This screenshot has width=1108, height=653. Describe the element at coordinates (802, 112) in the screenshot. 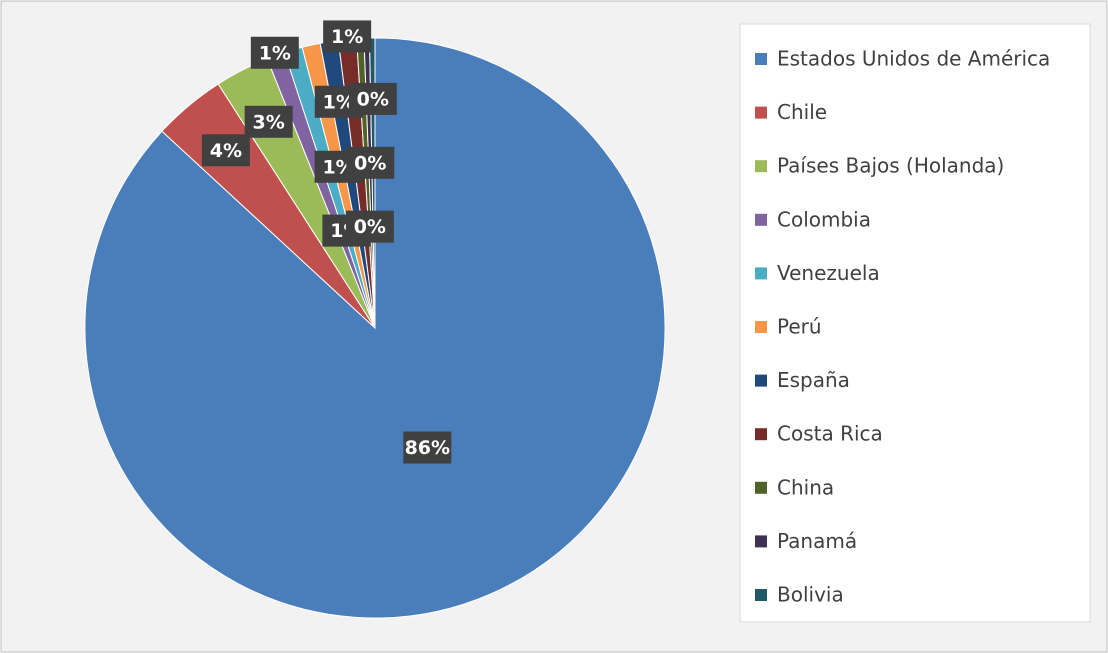

I see `legend-label: Chile` at that location.